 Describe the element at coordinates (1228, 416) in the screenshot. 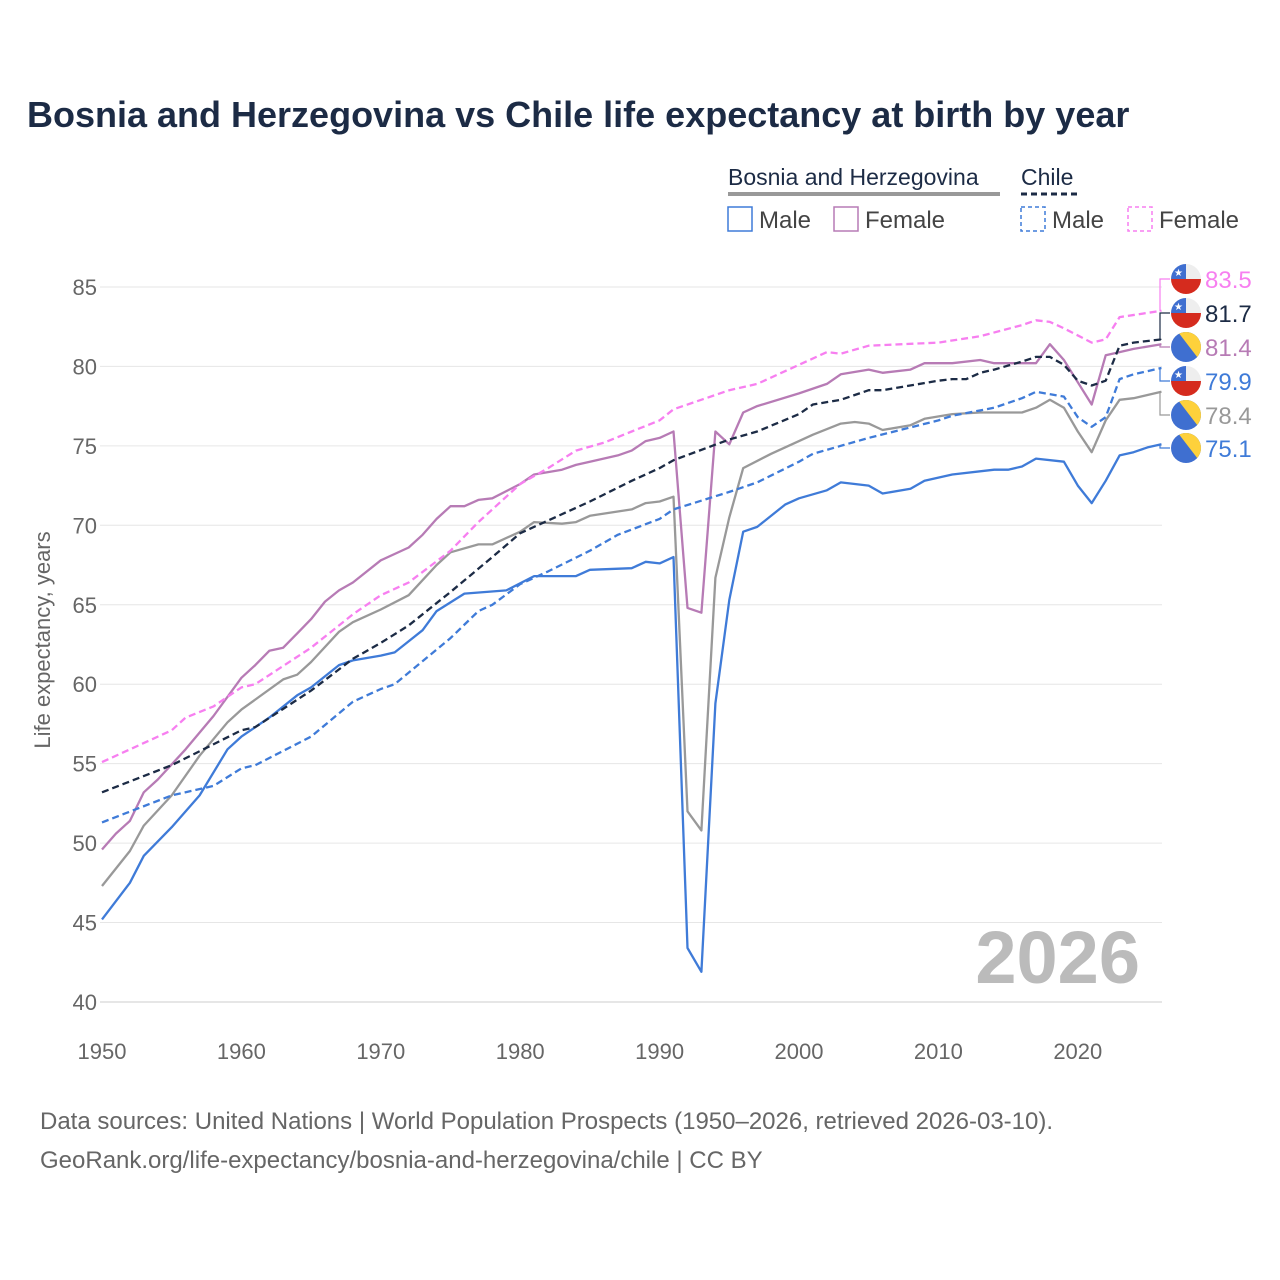

I see `end-value-label: 78.4` at that location.